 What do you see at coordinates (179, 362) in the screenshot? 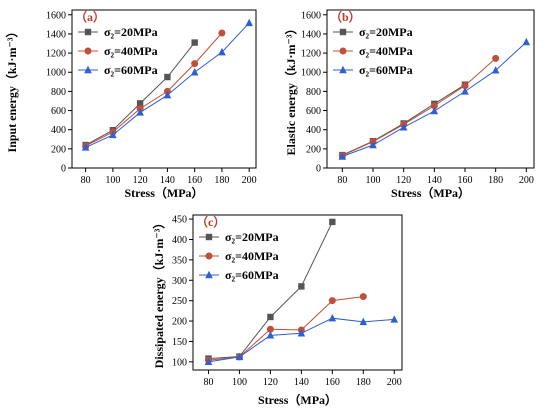
I see `y-tick-label: 100` at bounding box center [179, 362].